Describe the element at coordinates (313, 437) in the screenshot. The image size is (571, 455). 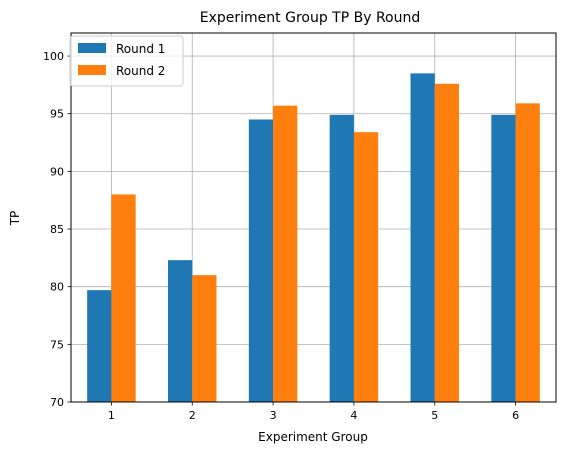
I see `x-axis-label: Experiment Group` at that location.